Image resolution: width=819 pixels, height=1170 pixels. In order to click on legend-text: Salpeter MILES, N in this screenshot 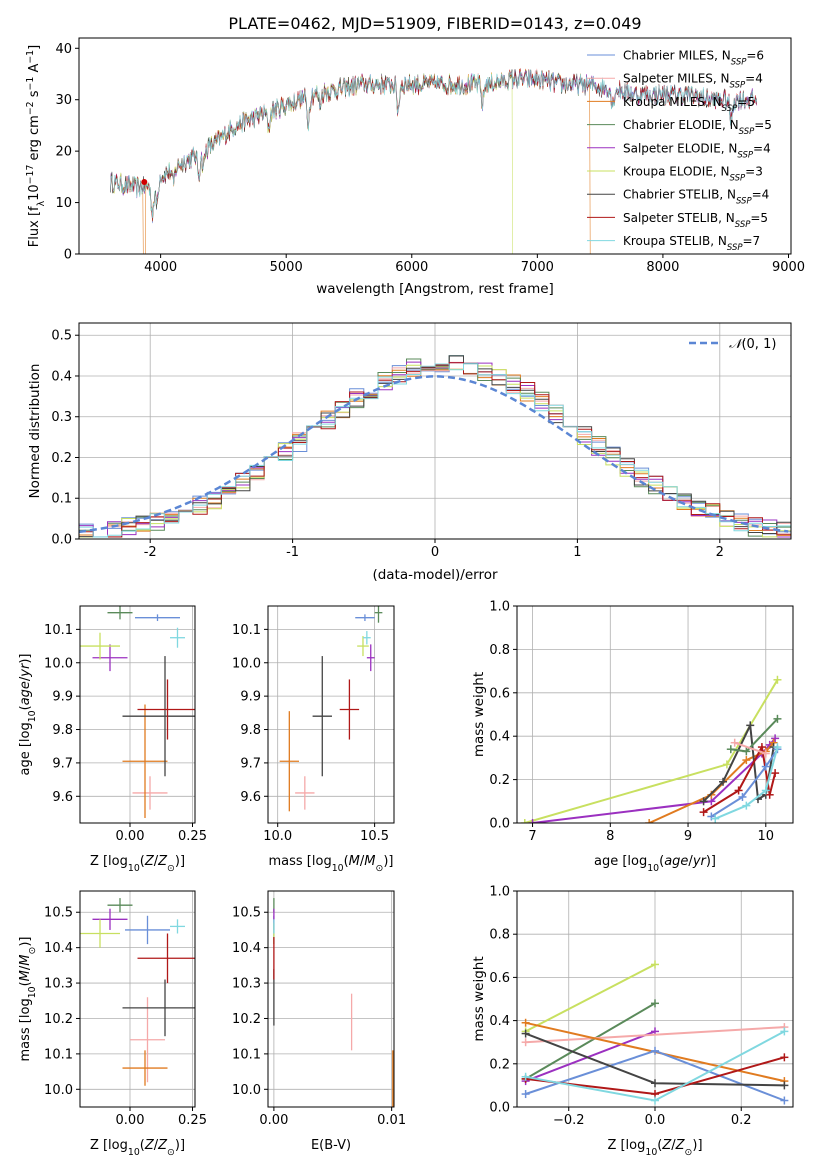, I will do `click(676, 79)`.